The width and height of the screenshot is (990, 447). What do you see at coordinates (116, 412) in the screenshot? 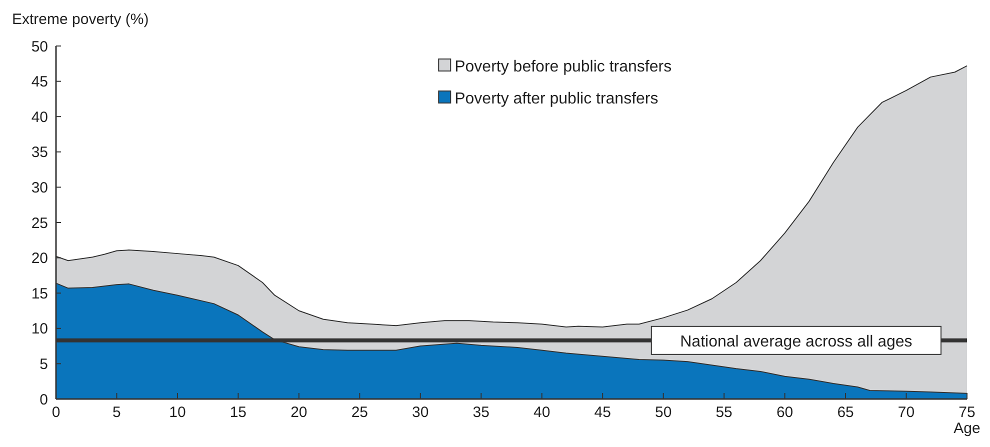
I see `x-tick-label: 5` at bounding box center [116, 412].